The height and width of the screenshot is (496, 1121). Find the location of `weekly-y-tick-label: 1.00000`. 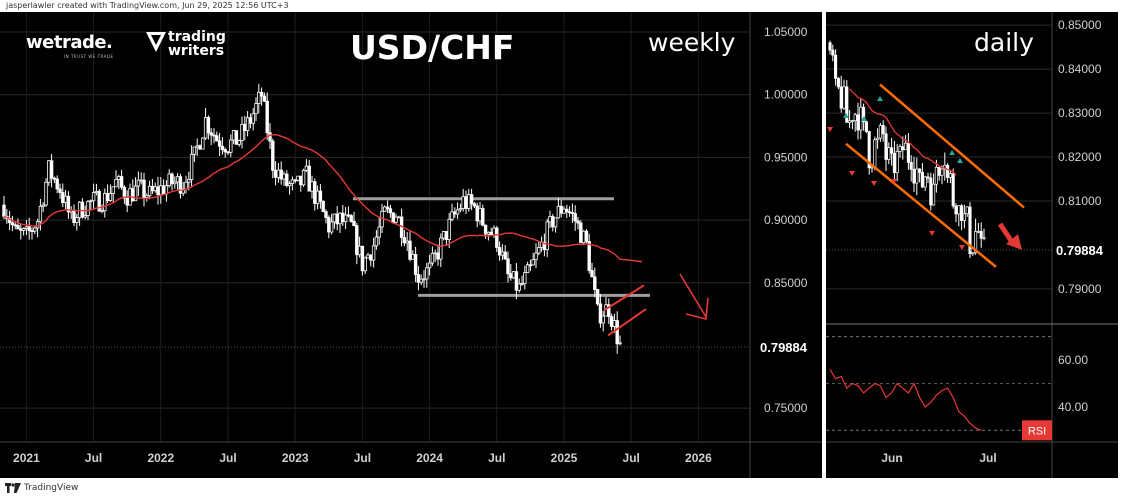

weekly-y-tick-label: 1.00000 is located at coordinates (786, 95).